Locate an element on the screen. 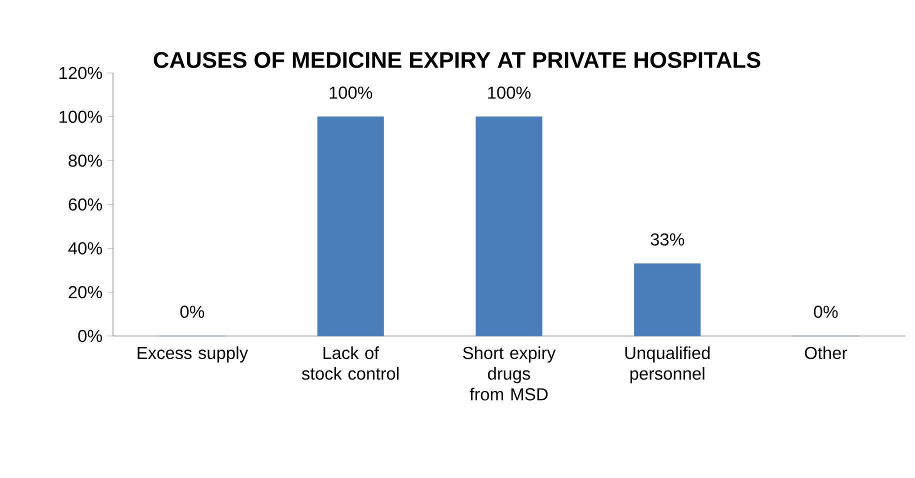 This screenshot has width=915, height=478. data-label: 33% is located at coordinates (667, 239).